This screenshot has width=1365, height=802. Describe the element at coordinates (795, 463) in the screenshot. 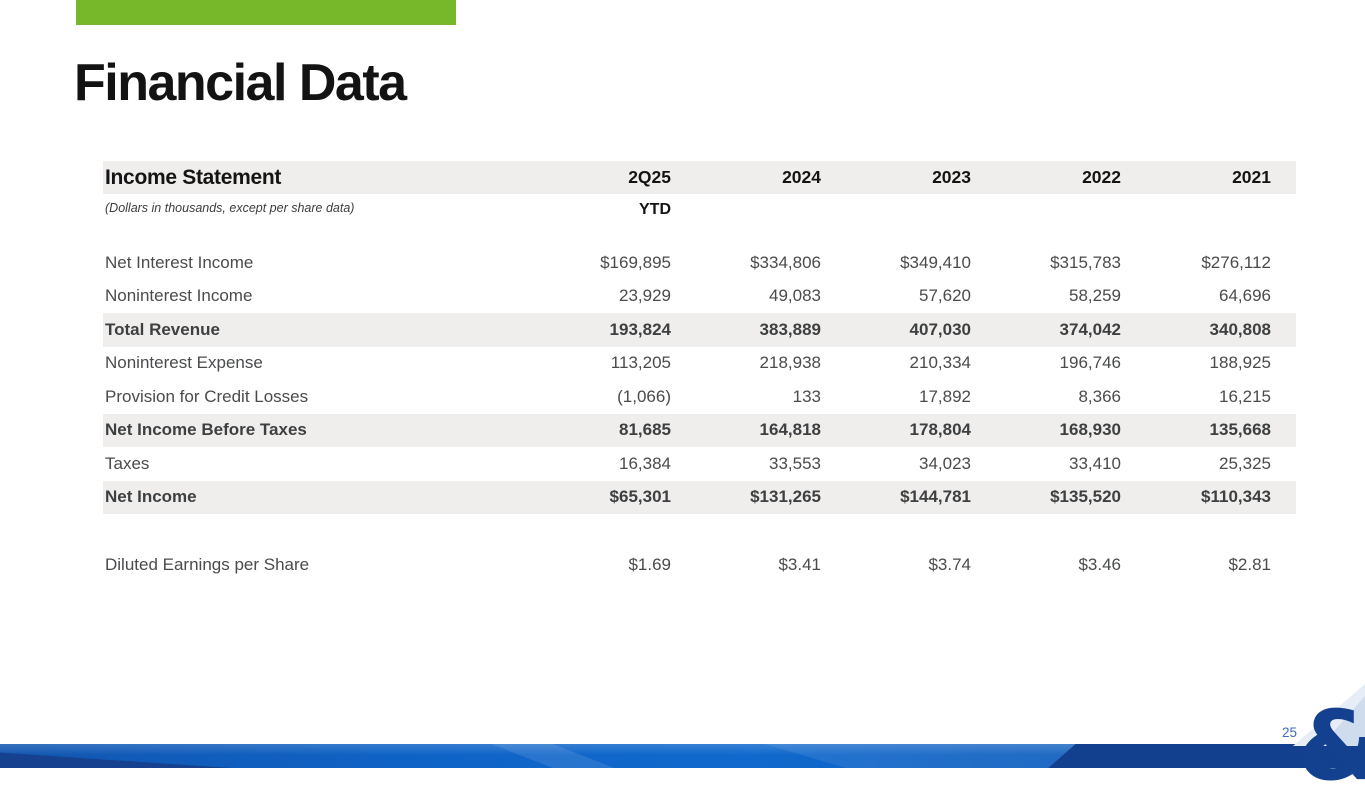

I see `cell-value: 33,553` at that location.